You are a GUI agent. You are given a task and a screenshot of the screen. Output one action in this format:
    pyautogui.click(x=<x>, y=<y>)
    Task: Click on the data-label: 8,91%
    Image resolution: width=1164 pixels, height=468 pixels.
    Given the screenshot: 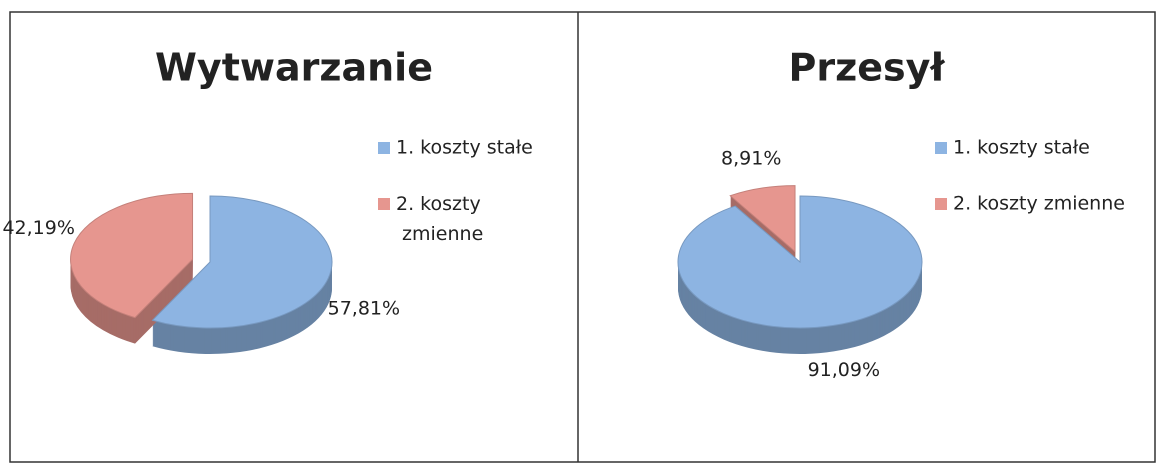 What is the action you would take?
    pyautogui.click(x=751, y=159)
    